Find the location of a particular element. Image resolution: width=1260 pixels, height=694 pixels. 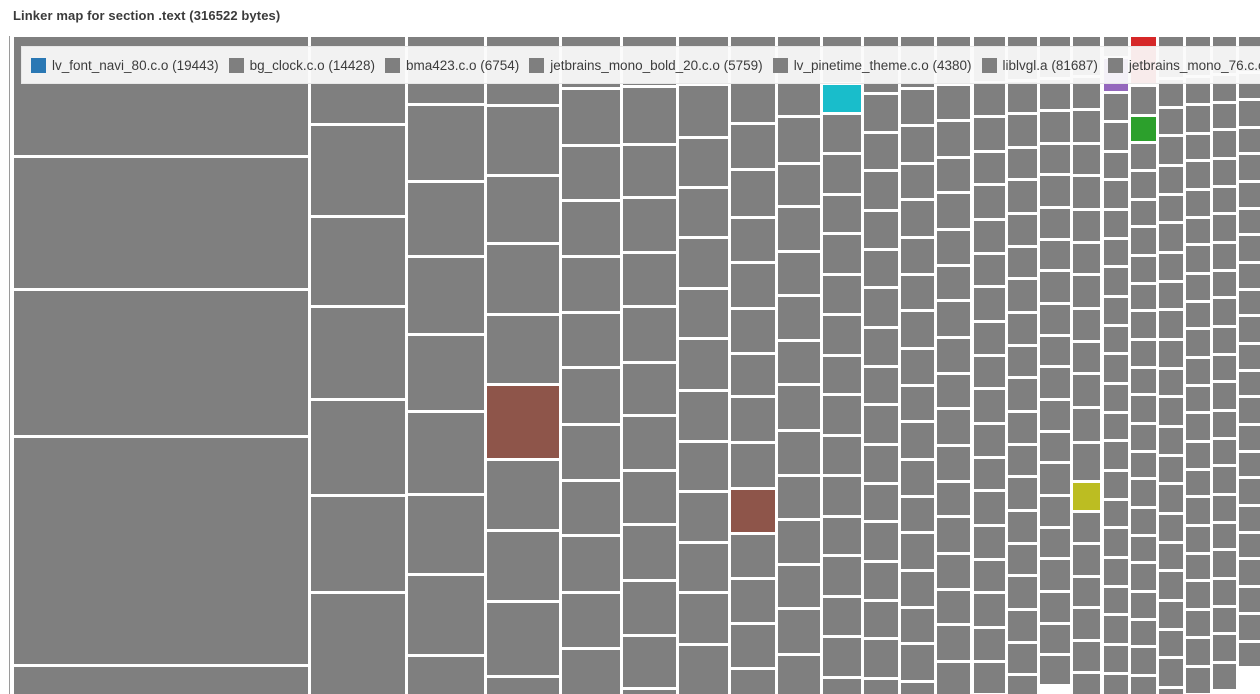

legend-item-label: jetbrains_mono_bold_20.c.o (5759) is located at coordinates (656, 65).